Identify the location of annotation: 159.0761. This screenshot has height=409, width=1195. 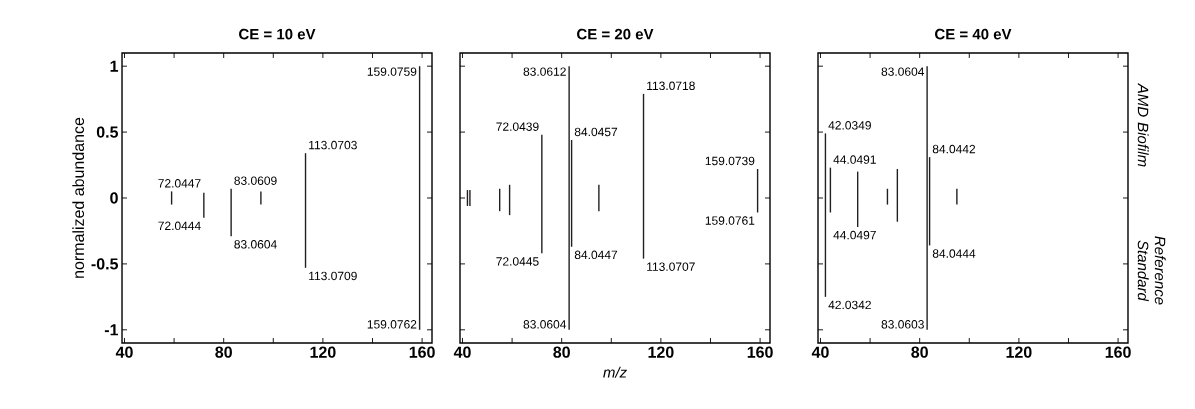
(730, 220).